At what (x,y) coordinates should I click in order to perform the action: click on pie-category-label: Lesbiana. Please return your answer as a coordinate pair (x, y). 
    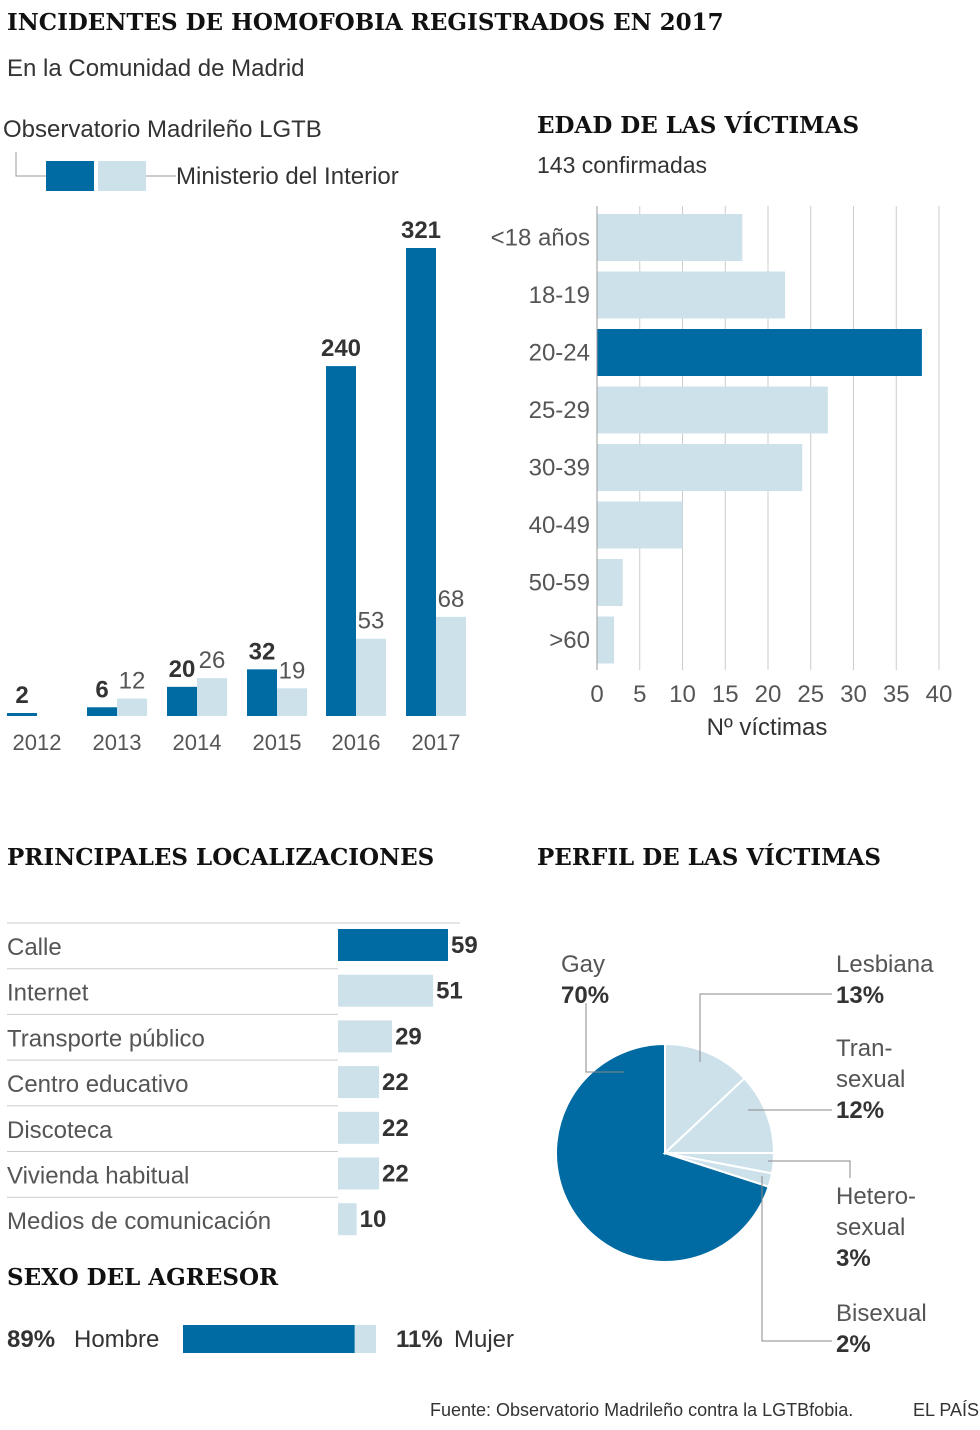
    Looking at the image, I should click on (885, 964).